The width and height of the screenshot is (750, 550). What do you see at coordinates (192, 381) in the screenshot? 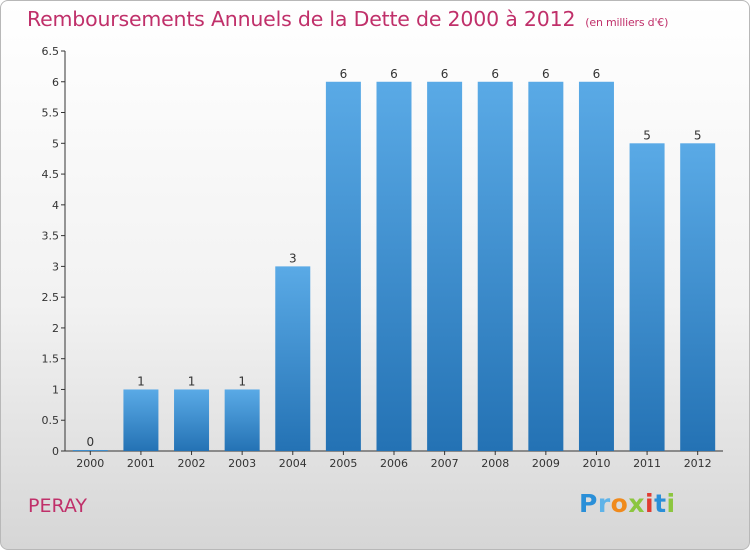
I see `data-label-2002: 1` at bounding box center [192, 381].